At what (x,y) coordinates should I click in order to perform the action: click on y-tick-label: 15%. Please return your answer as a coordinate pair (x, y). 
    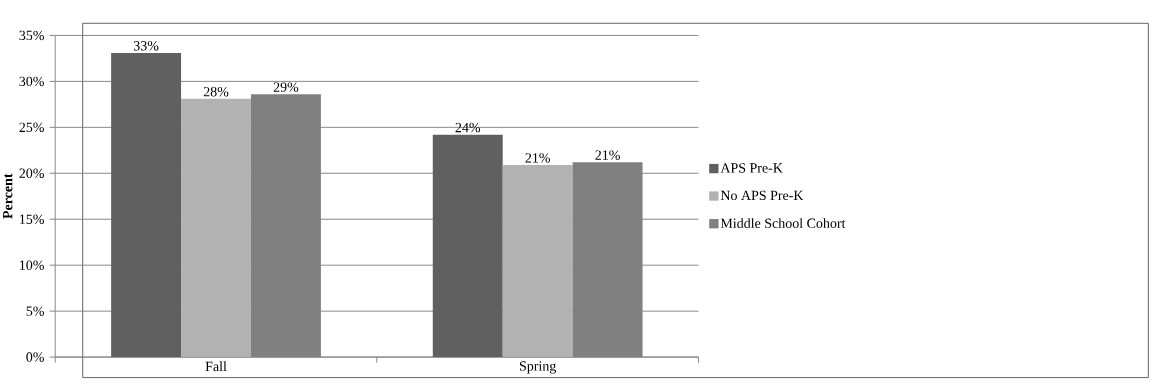
    Looking at the image, I should click on (32, 219).